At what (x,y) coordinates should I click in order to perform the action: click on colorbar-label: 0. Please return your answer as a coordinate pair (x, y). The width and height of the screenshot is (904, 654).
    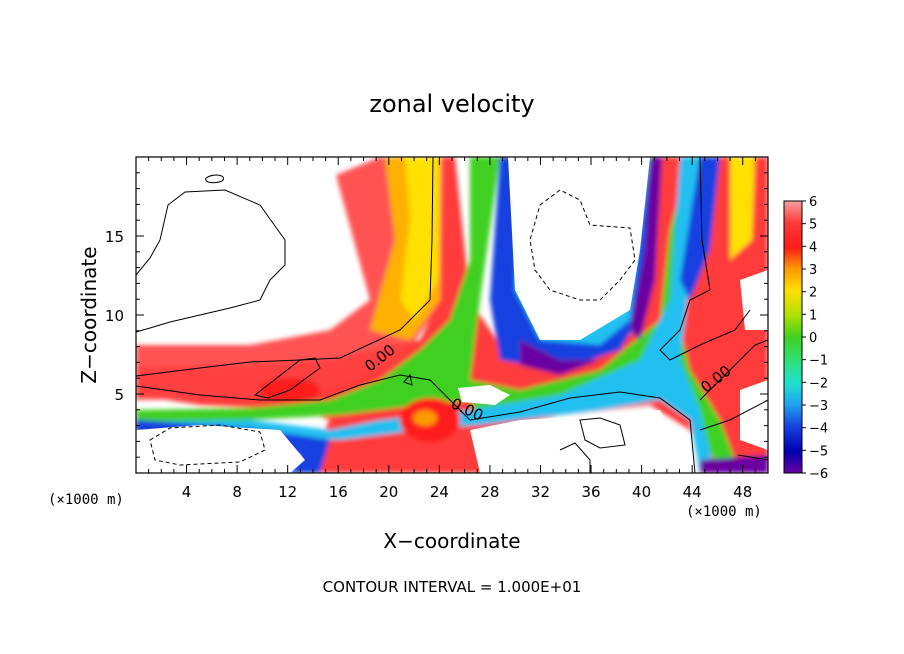
    Looking at the image, I should click on (813, 338).